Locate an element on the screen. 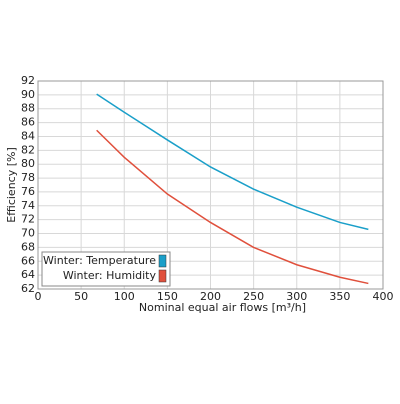  y-axis-label: Efficiency [%] is located at coordinates (11, 185).